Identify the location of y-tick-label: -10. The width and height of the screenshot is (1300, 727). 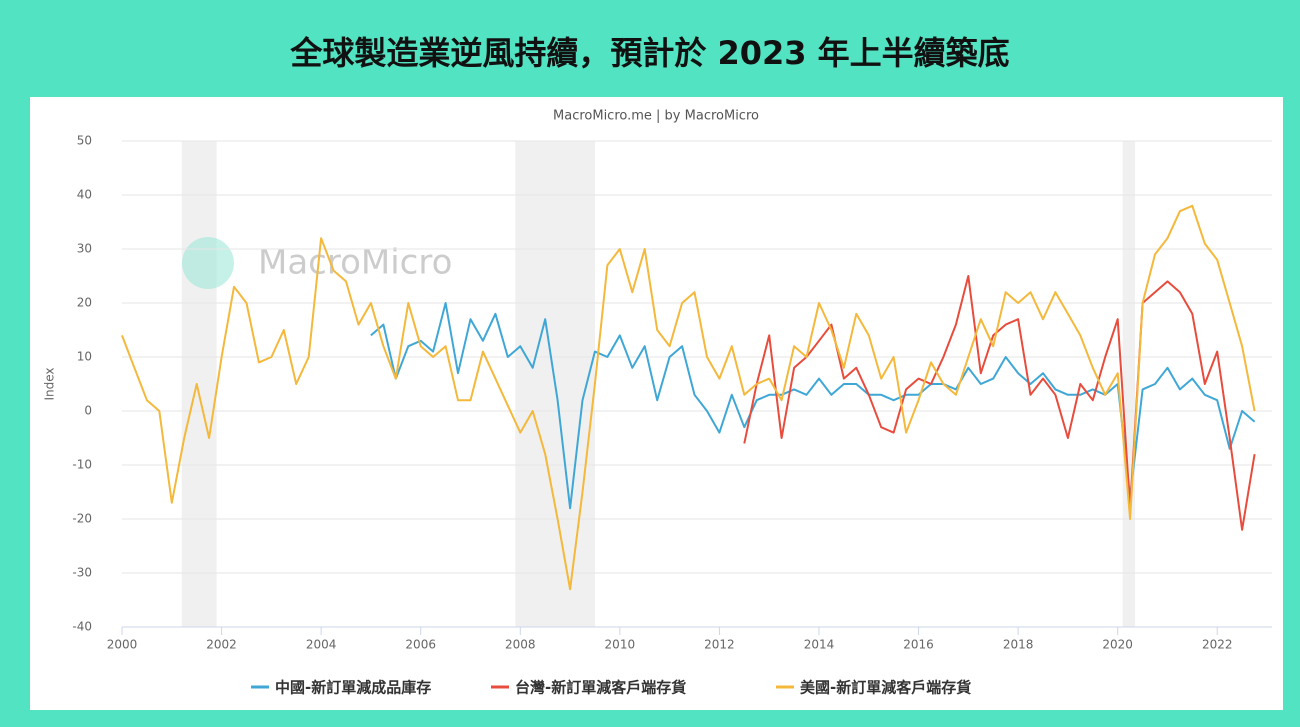
(82, 465).